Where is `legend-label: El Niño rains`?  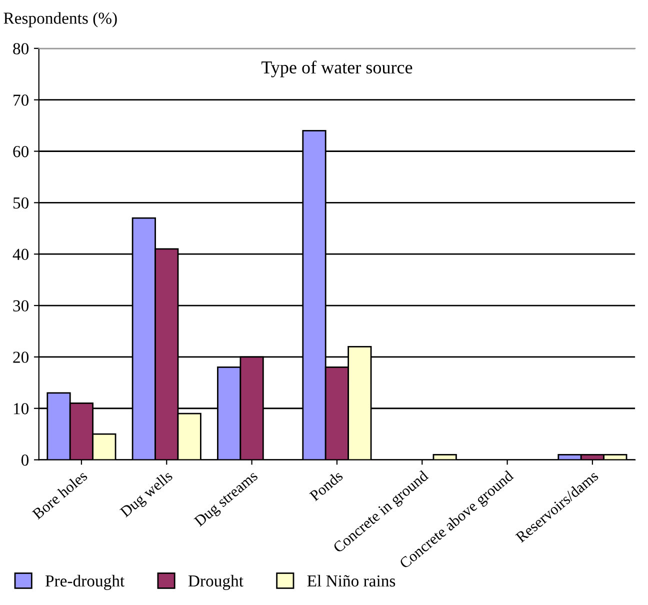
legend-label: El Niño rains is located at coordinates (351, 580).